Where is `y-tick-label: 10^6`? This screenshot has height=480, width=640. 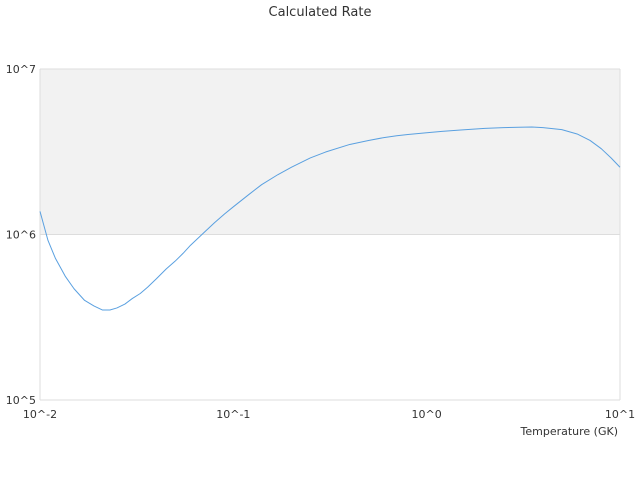
y-tick-label: 10^6 is located at coordinates (21, 235).